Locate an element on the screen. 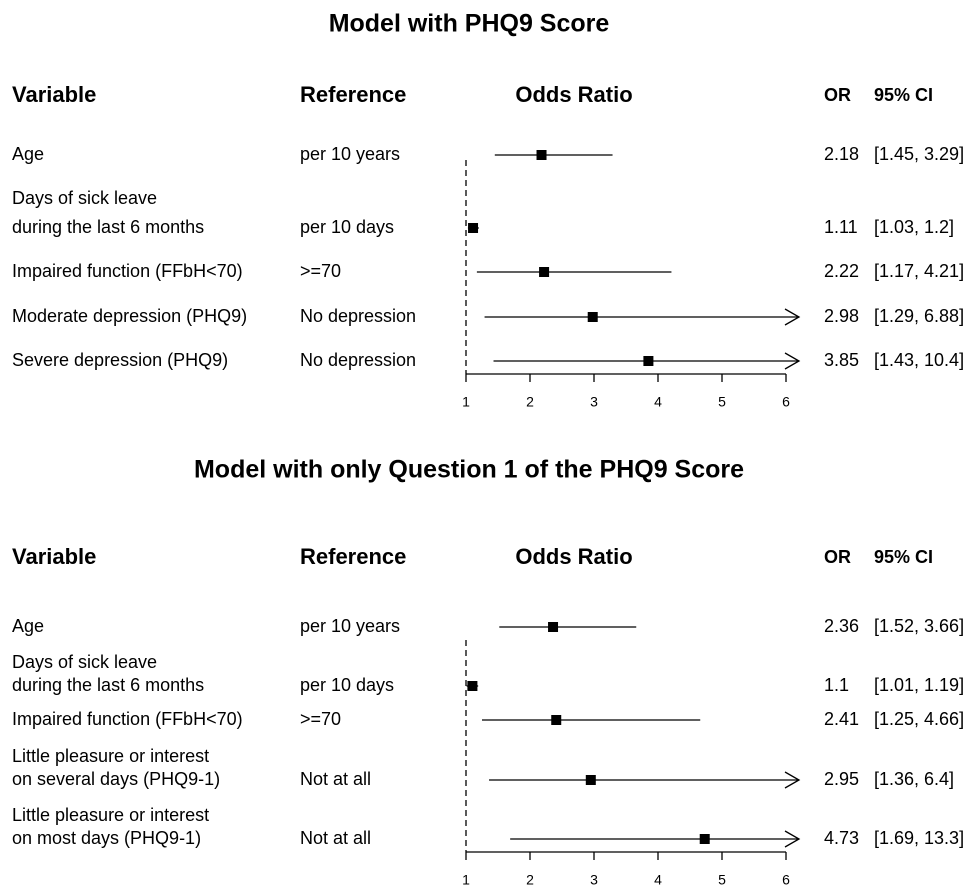  or-label: 2.41 is located at coordinates (841, 719).